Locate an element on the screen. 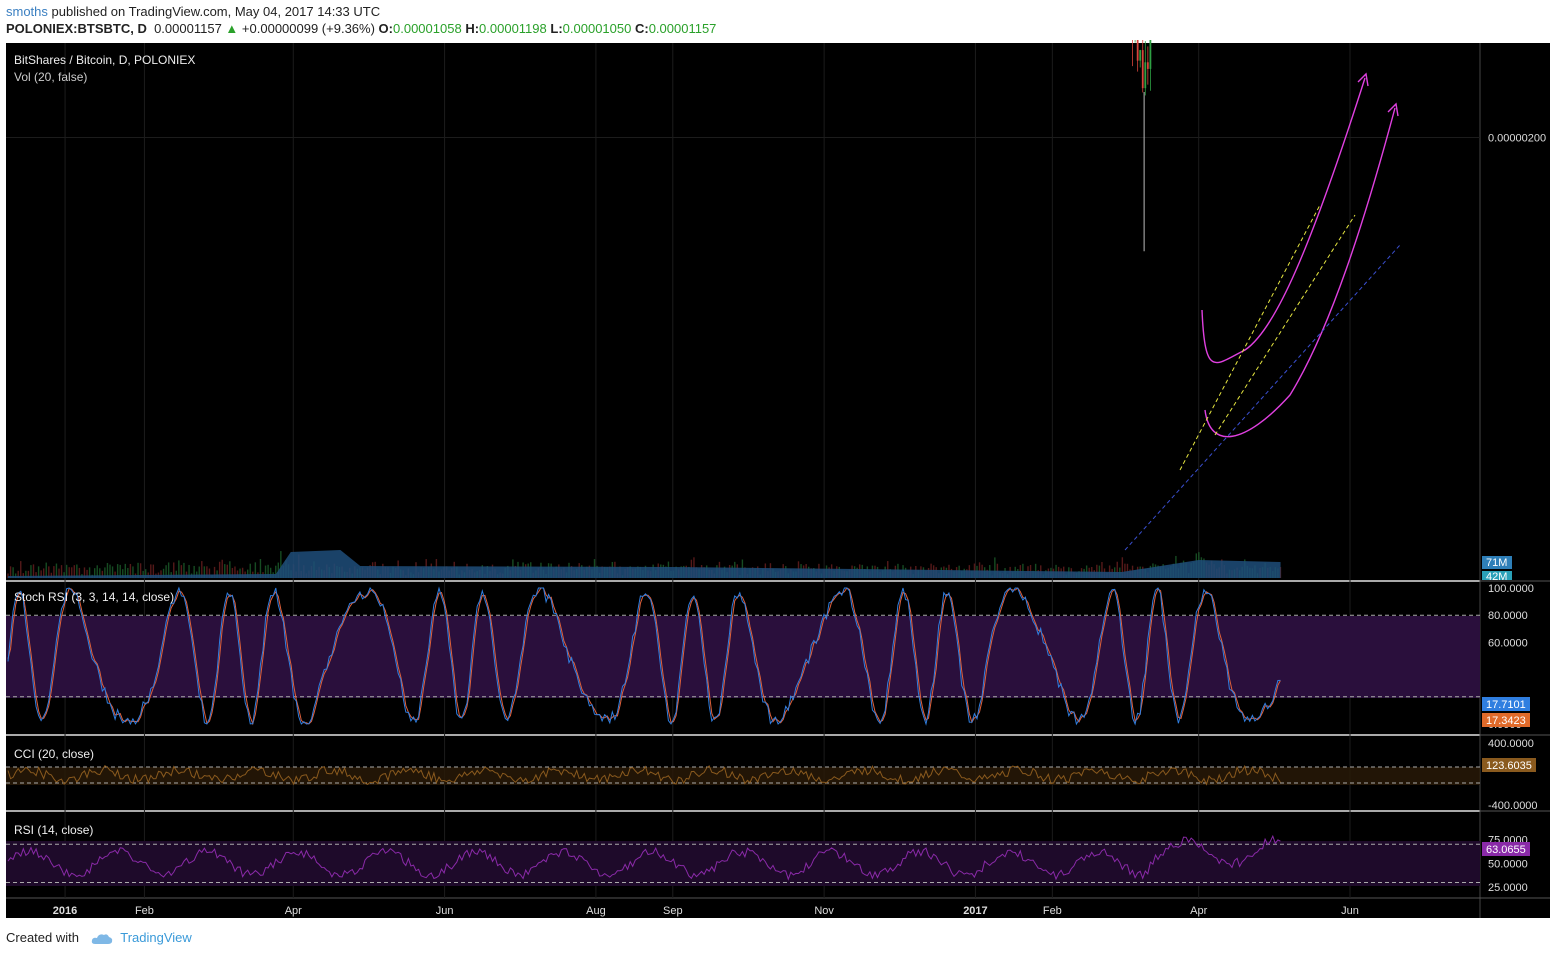  volume-pane-title: Vol (20, false) is located at coordinates (50, 77).